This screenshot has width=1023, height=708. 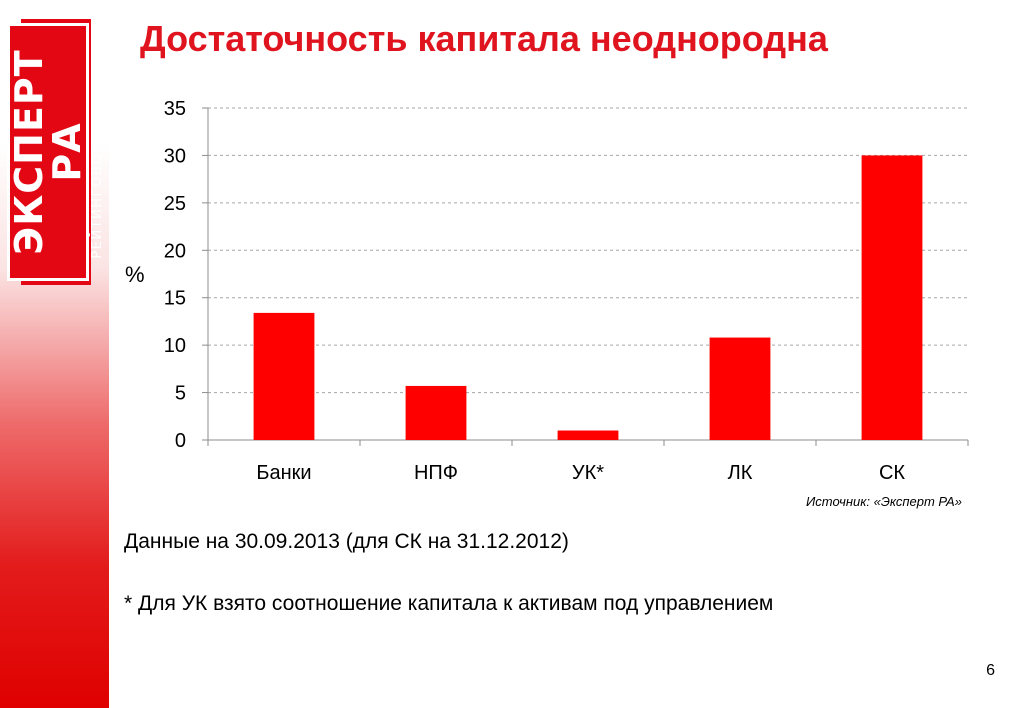 What do you see at coordinates (175, 109) in the screenshot?
I see `y-tick-label: 35` at bounding box center [175, 109].